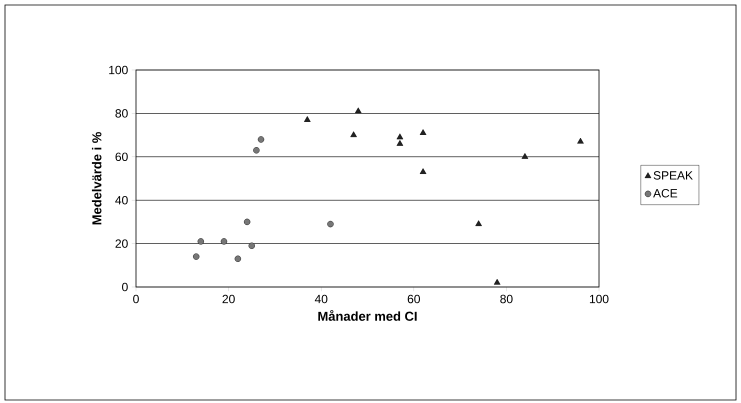  What do you see at coordinates (367, 315) in the screenshot?
I see `x-axis-title: Månader med CI` at bounding box center [367, 315].